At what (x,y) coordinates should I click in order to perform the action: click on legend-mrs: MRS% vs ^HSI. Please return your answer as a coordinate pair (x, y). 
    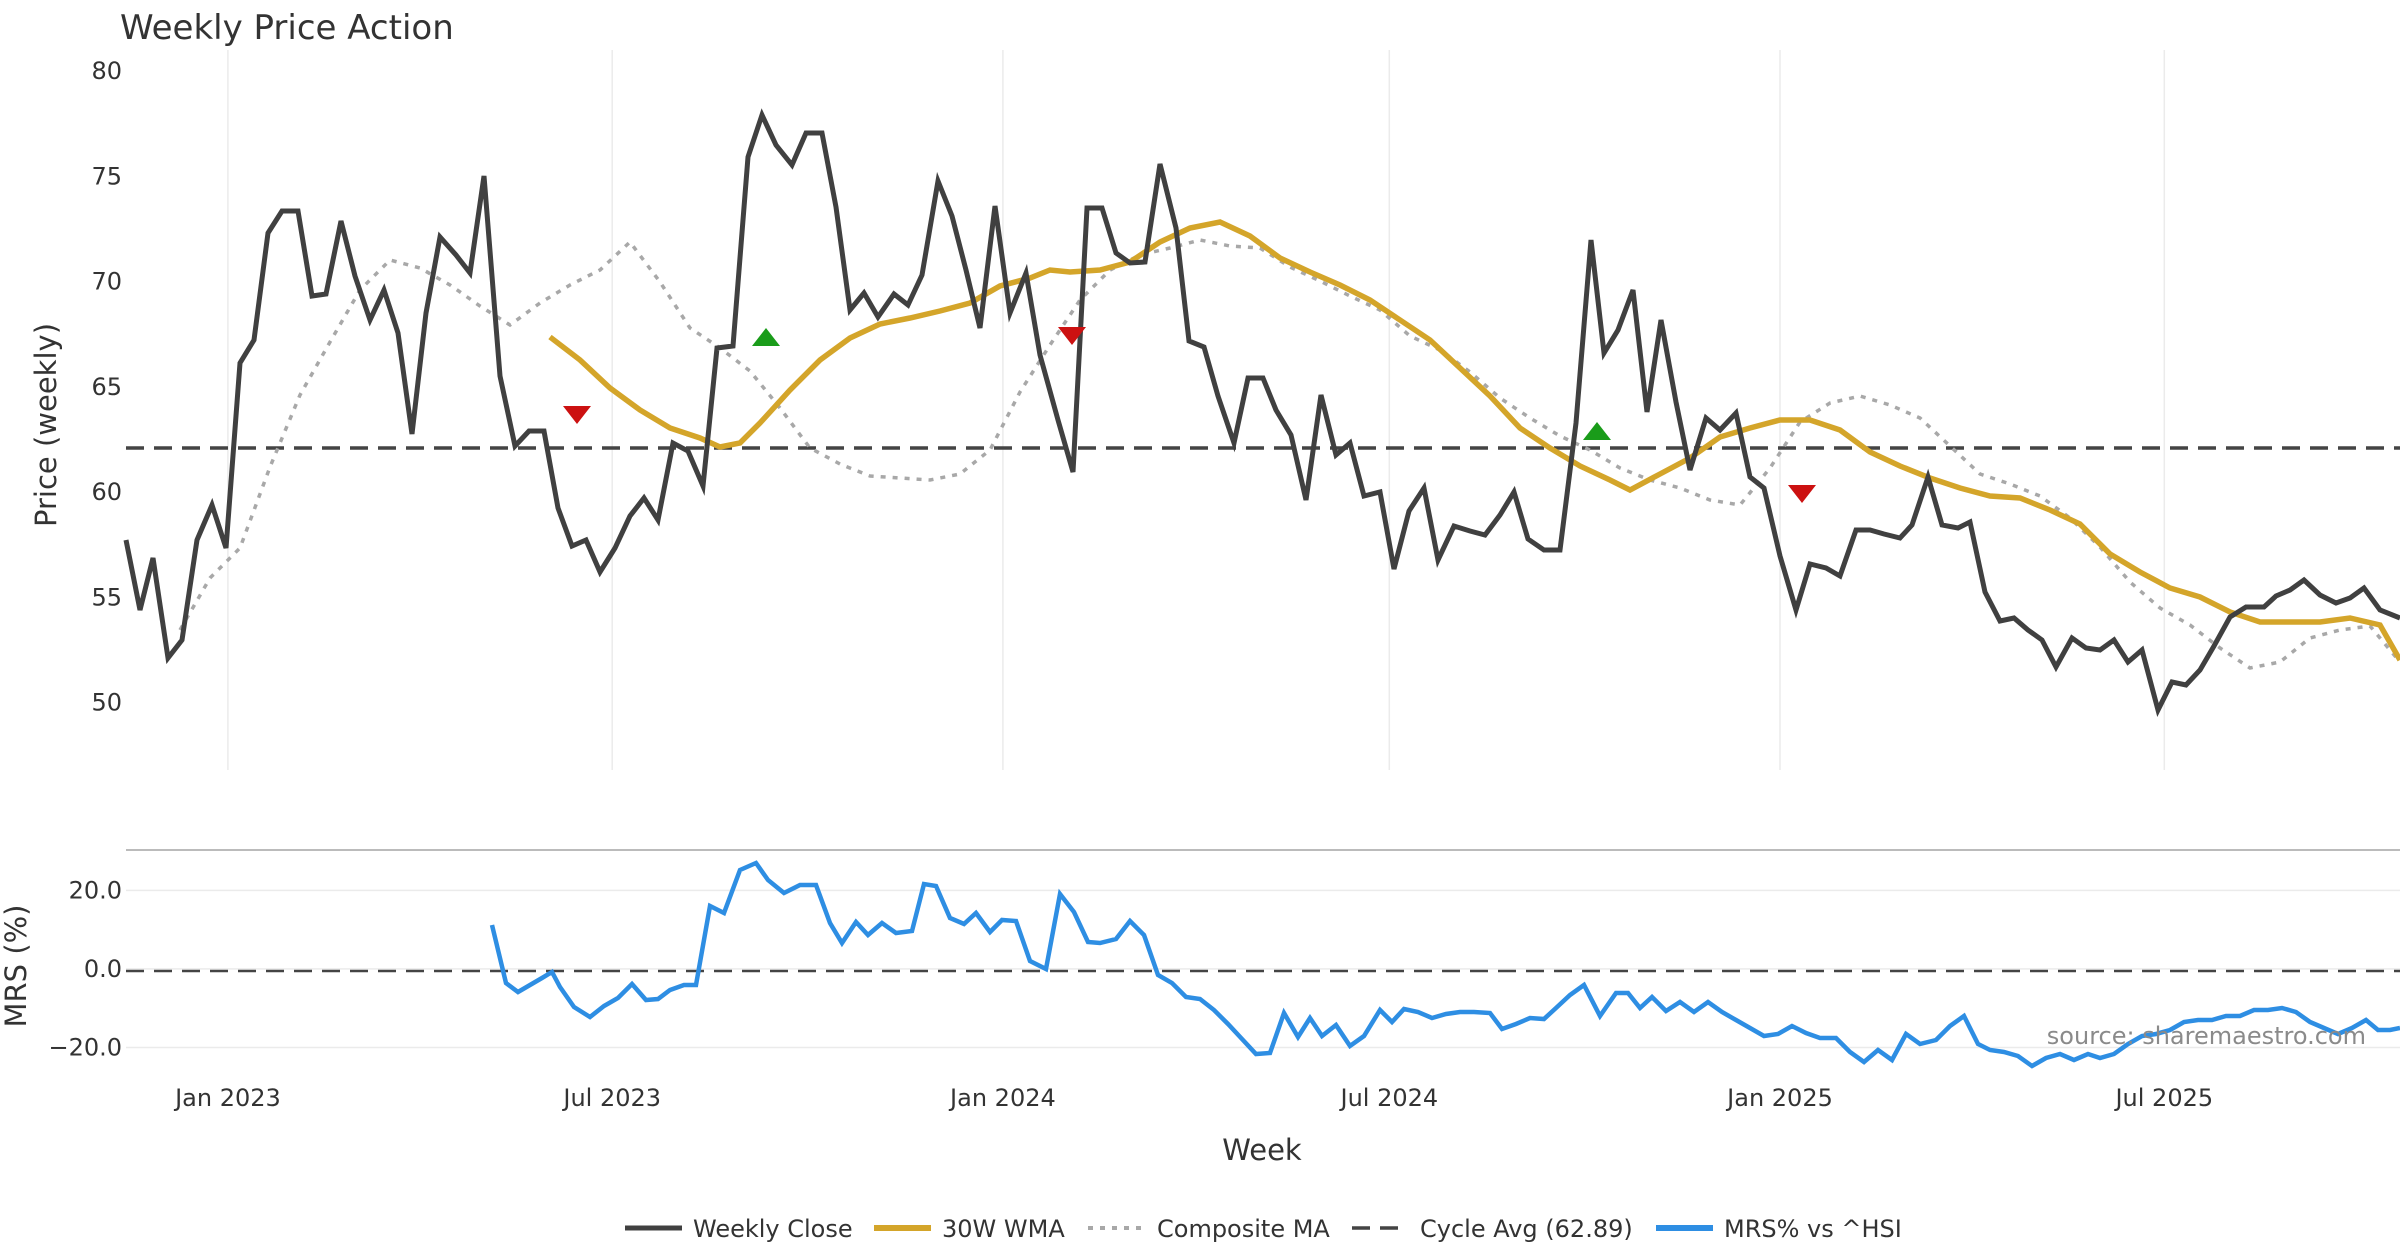
    Looking at the image, I should click on (1813, 1229).